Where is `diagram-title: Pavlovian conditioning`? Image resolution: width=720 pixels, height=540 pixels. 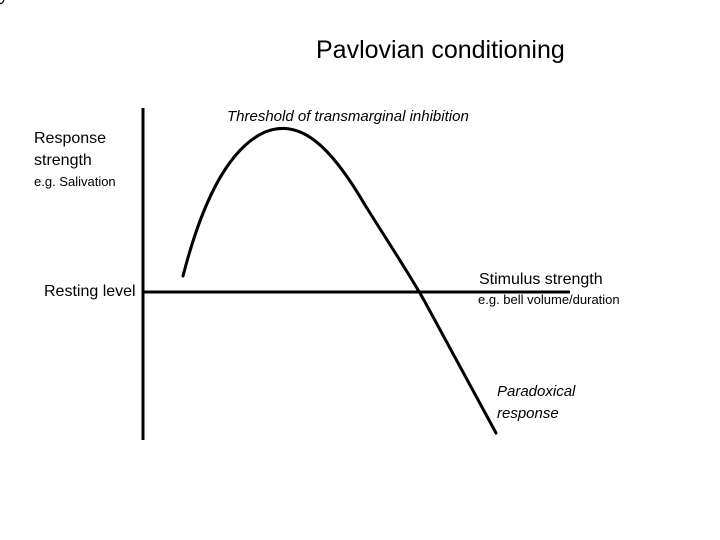
diagram-title: Pavlovian conditioning is located at coordinates (440, 50).